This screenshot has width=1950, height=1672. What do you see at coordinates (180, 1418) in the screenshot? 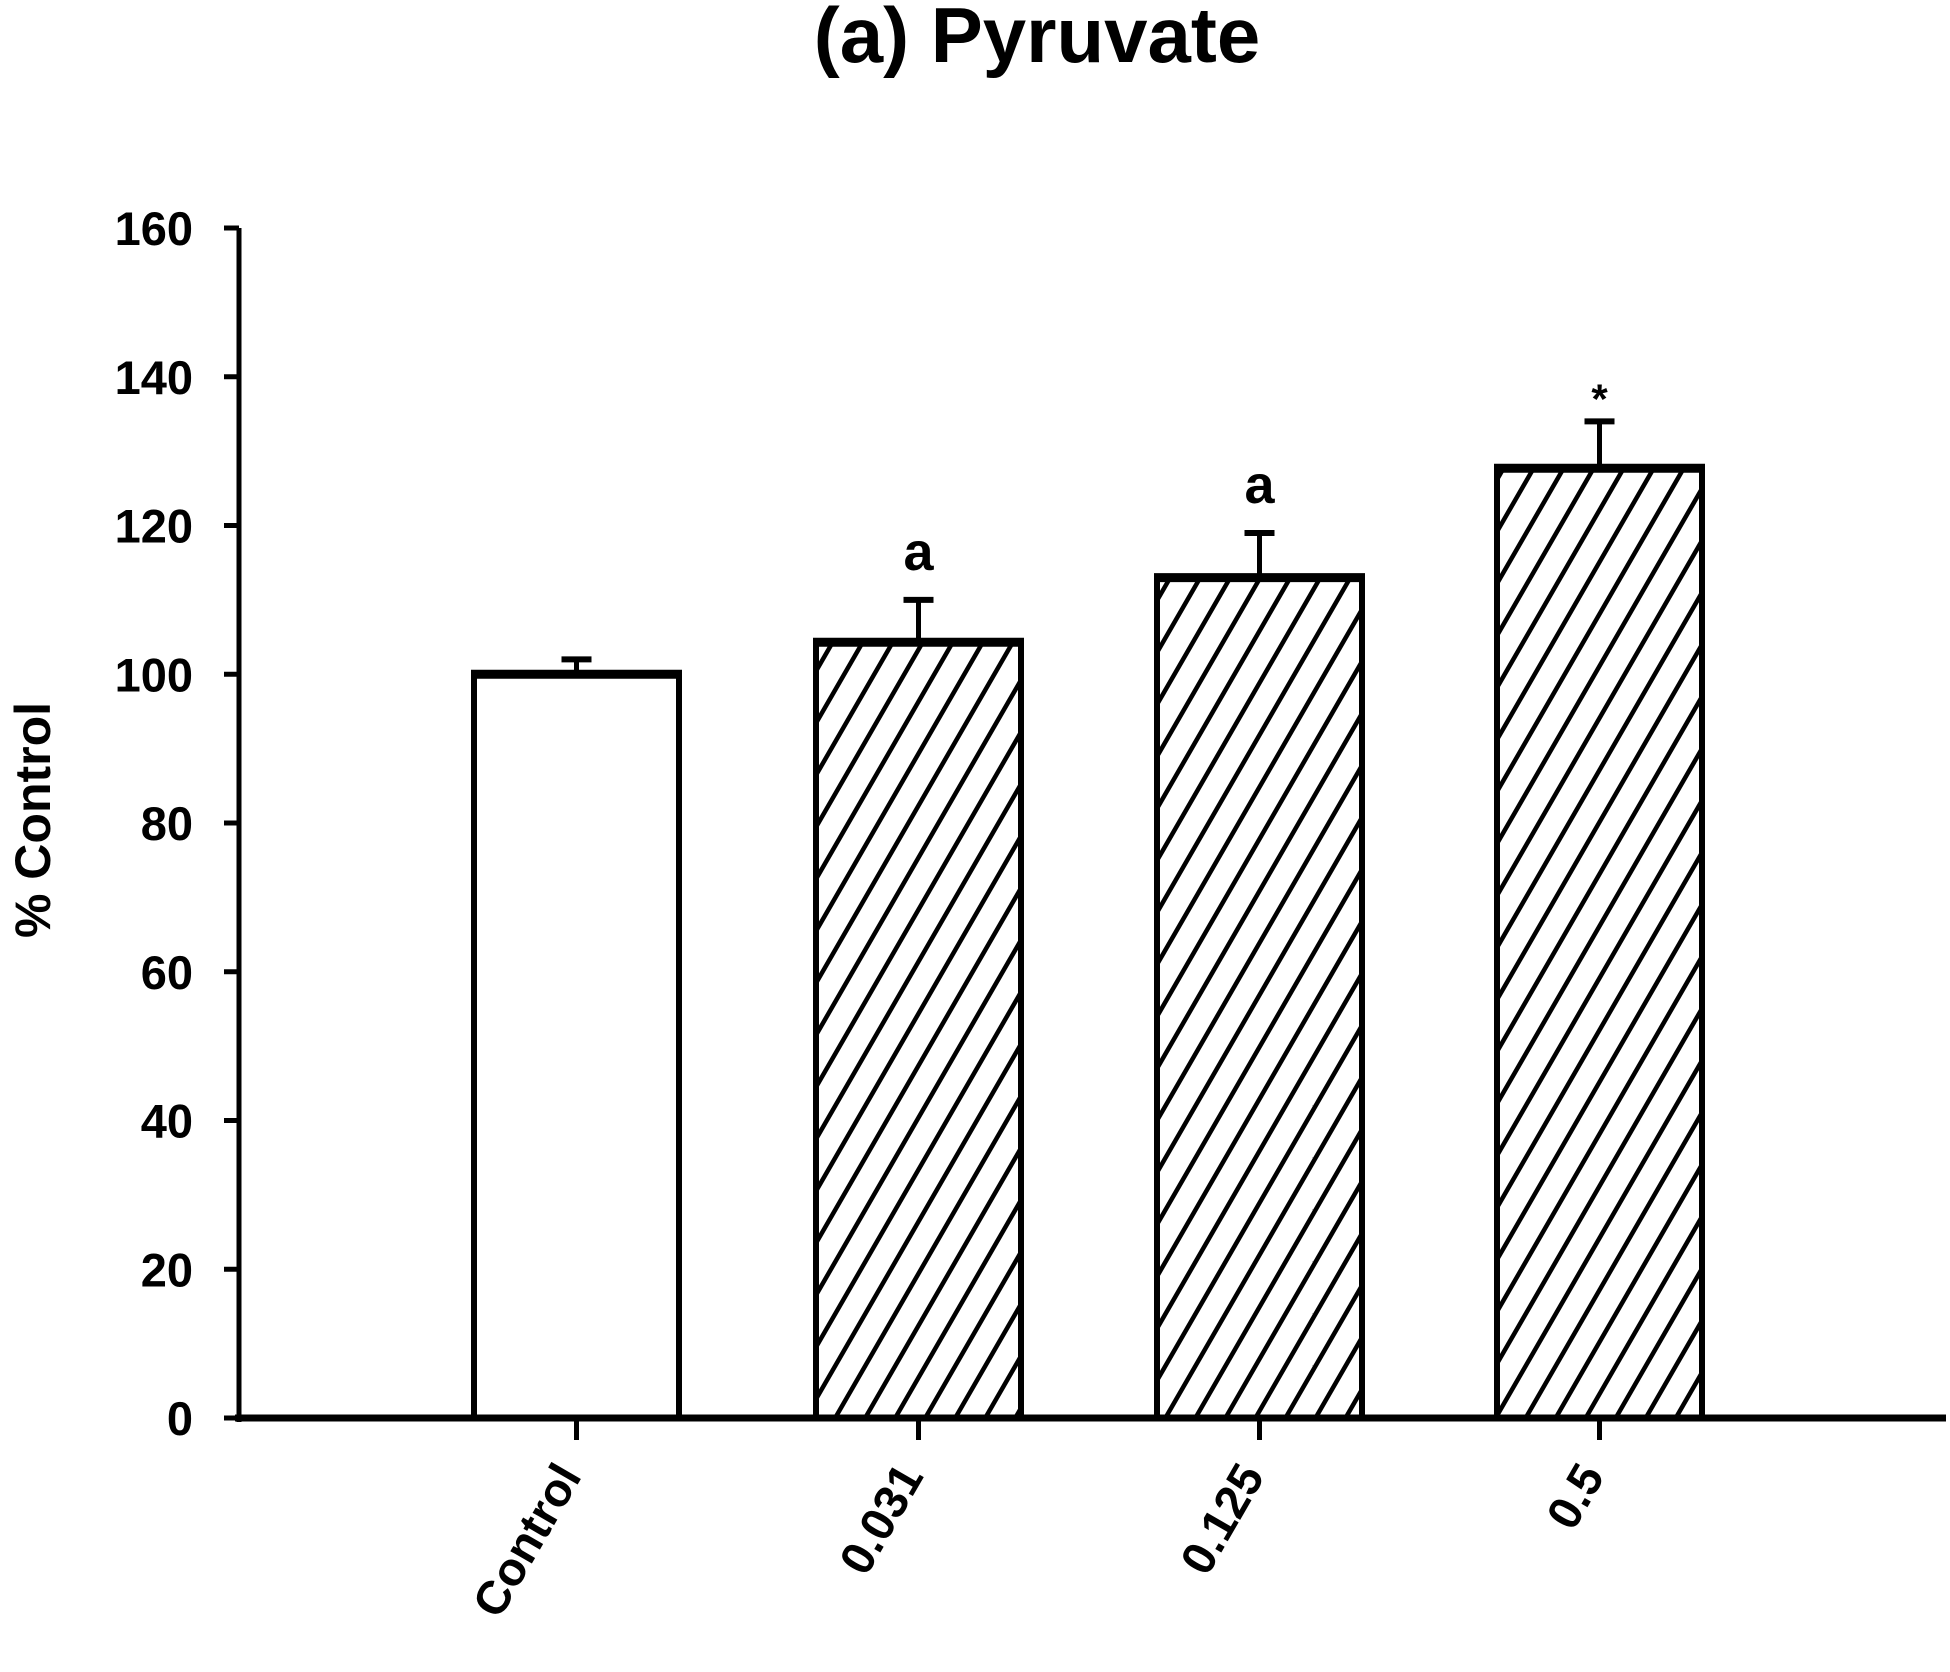
I see `y-tick-label: 0` at bounding box center [180, 1418].